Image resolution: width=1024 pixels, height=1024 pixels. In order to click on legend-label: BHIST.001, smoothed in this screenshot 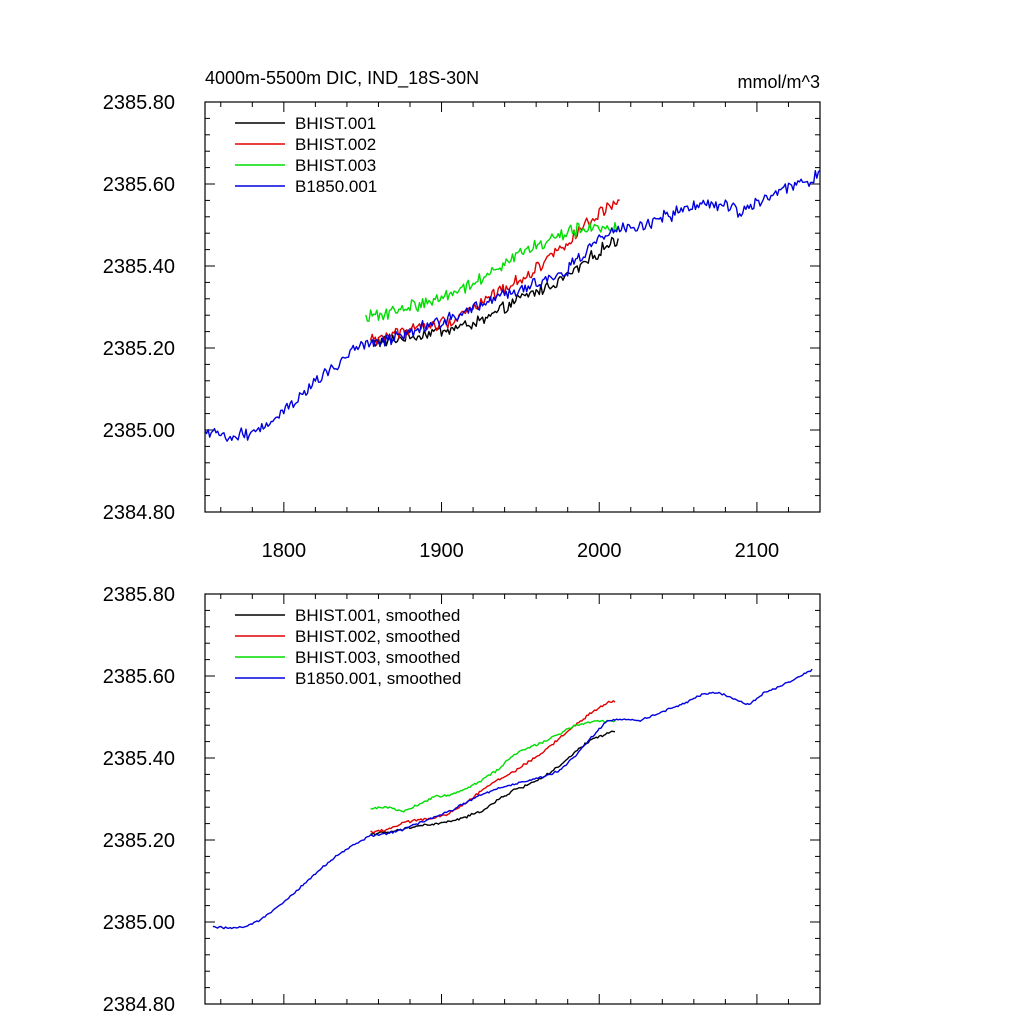, I will do `click(377, 615)`.